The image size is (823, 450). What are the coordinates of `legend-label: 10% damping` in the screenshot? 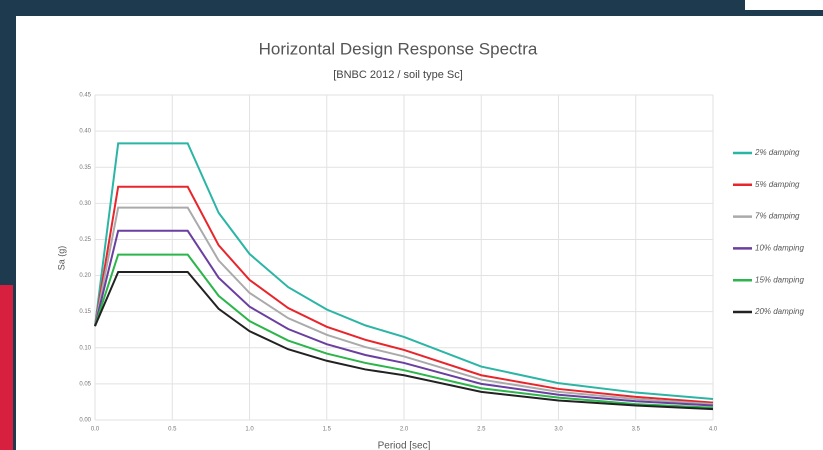 It's located at (779, 248).